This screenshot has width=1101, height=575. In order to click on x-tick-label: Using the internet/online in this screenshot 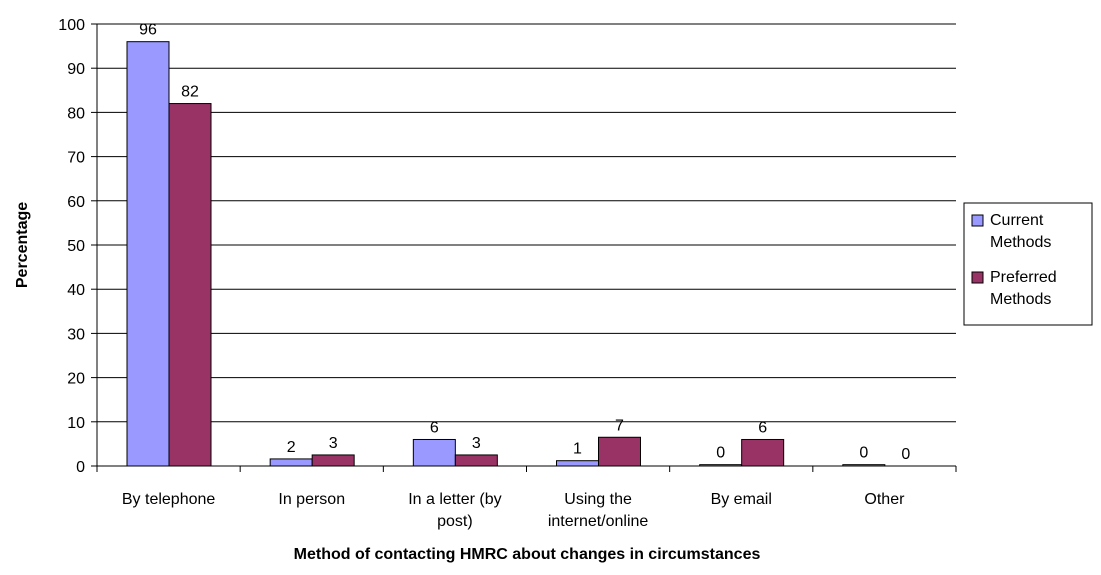, I will do `click(598, 510)`.